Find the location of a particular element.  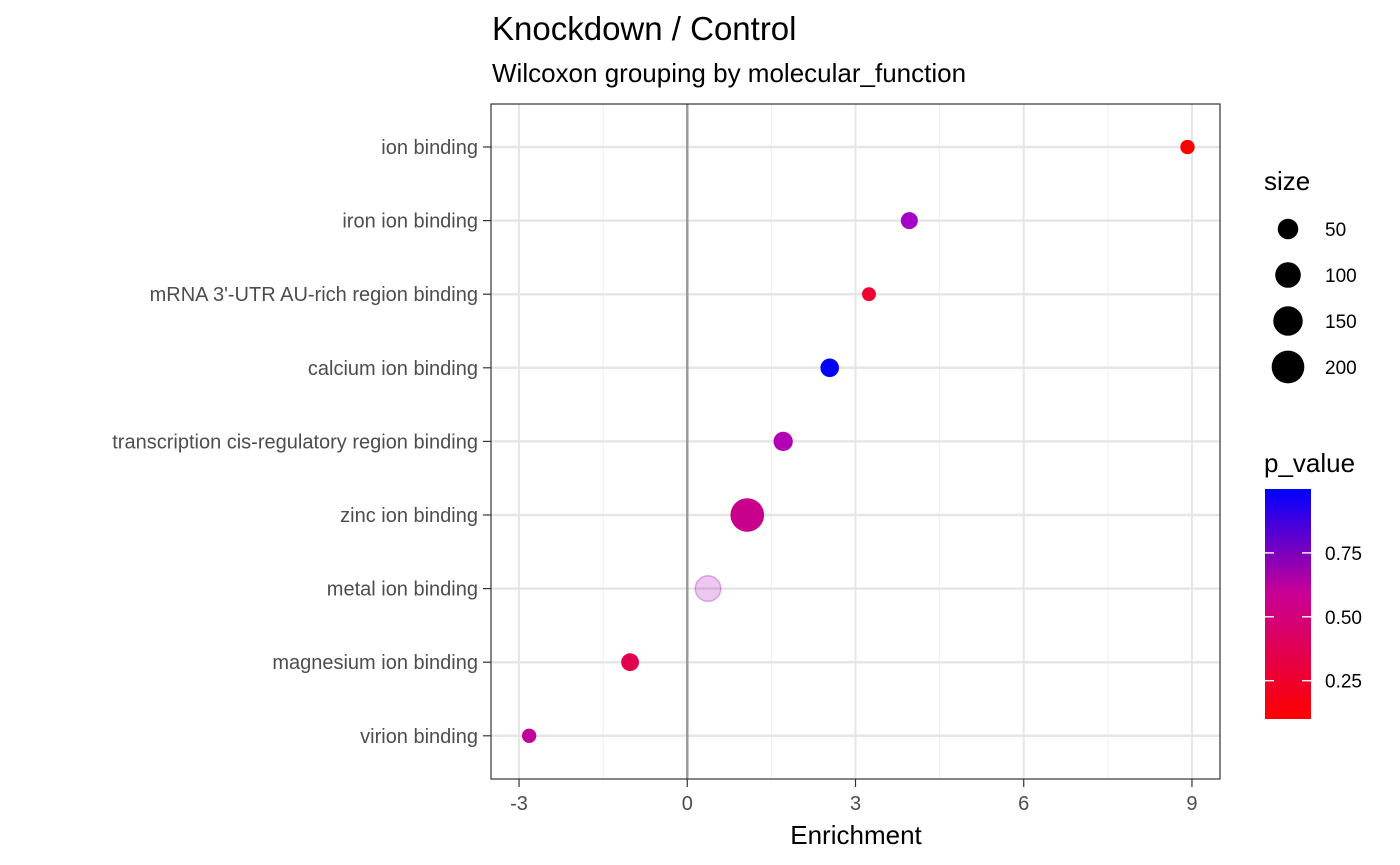

color-legend-label: 0.25 is located at coordinates (1343, 682).